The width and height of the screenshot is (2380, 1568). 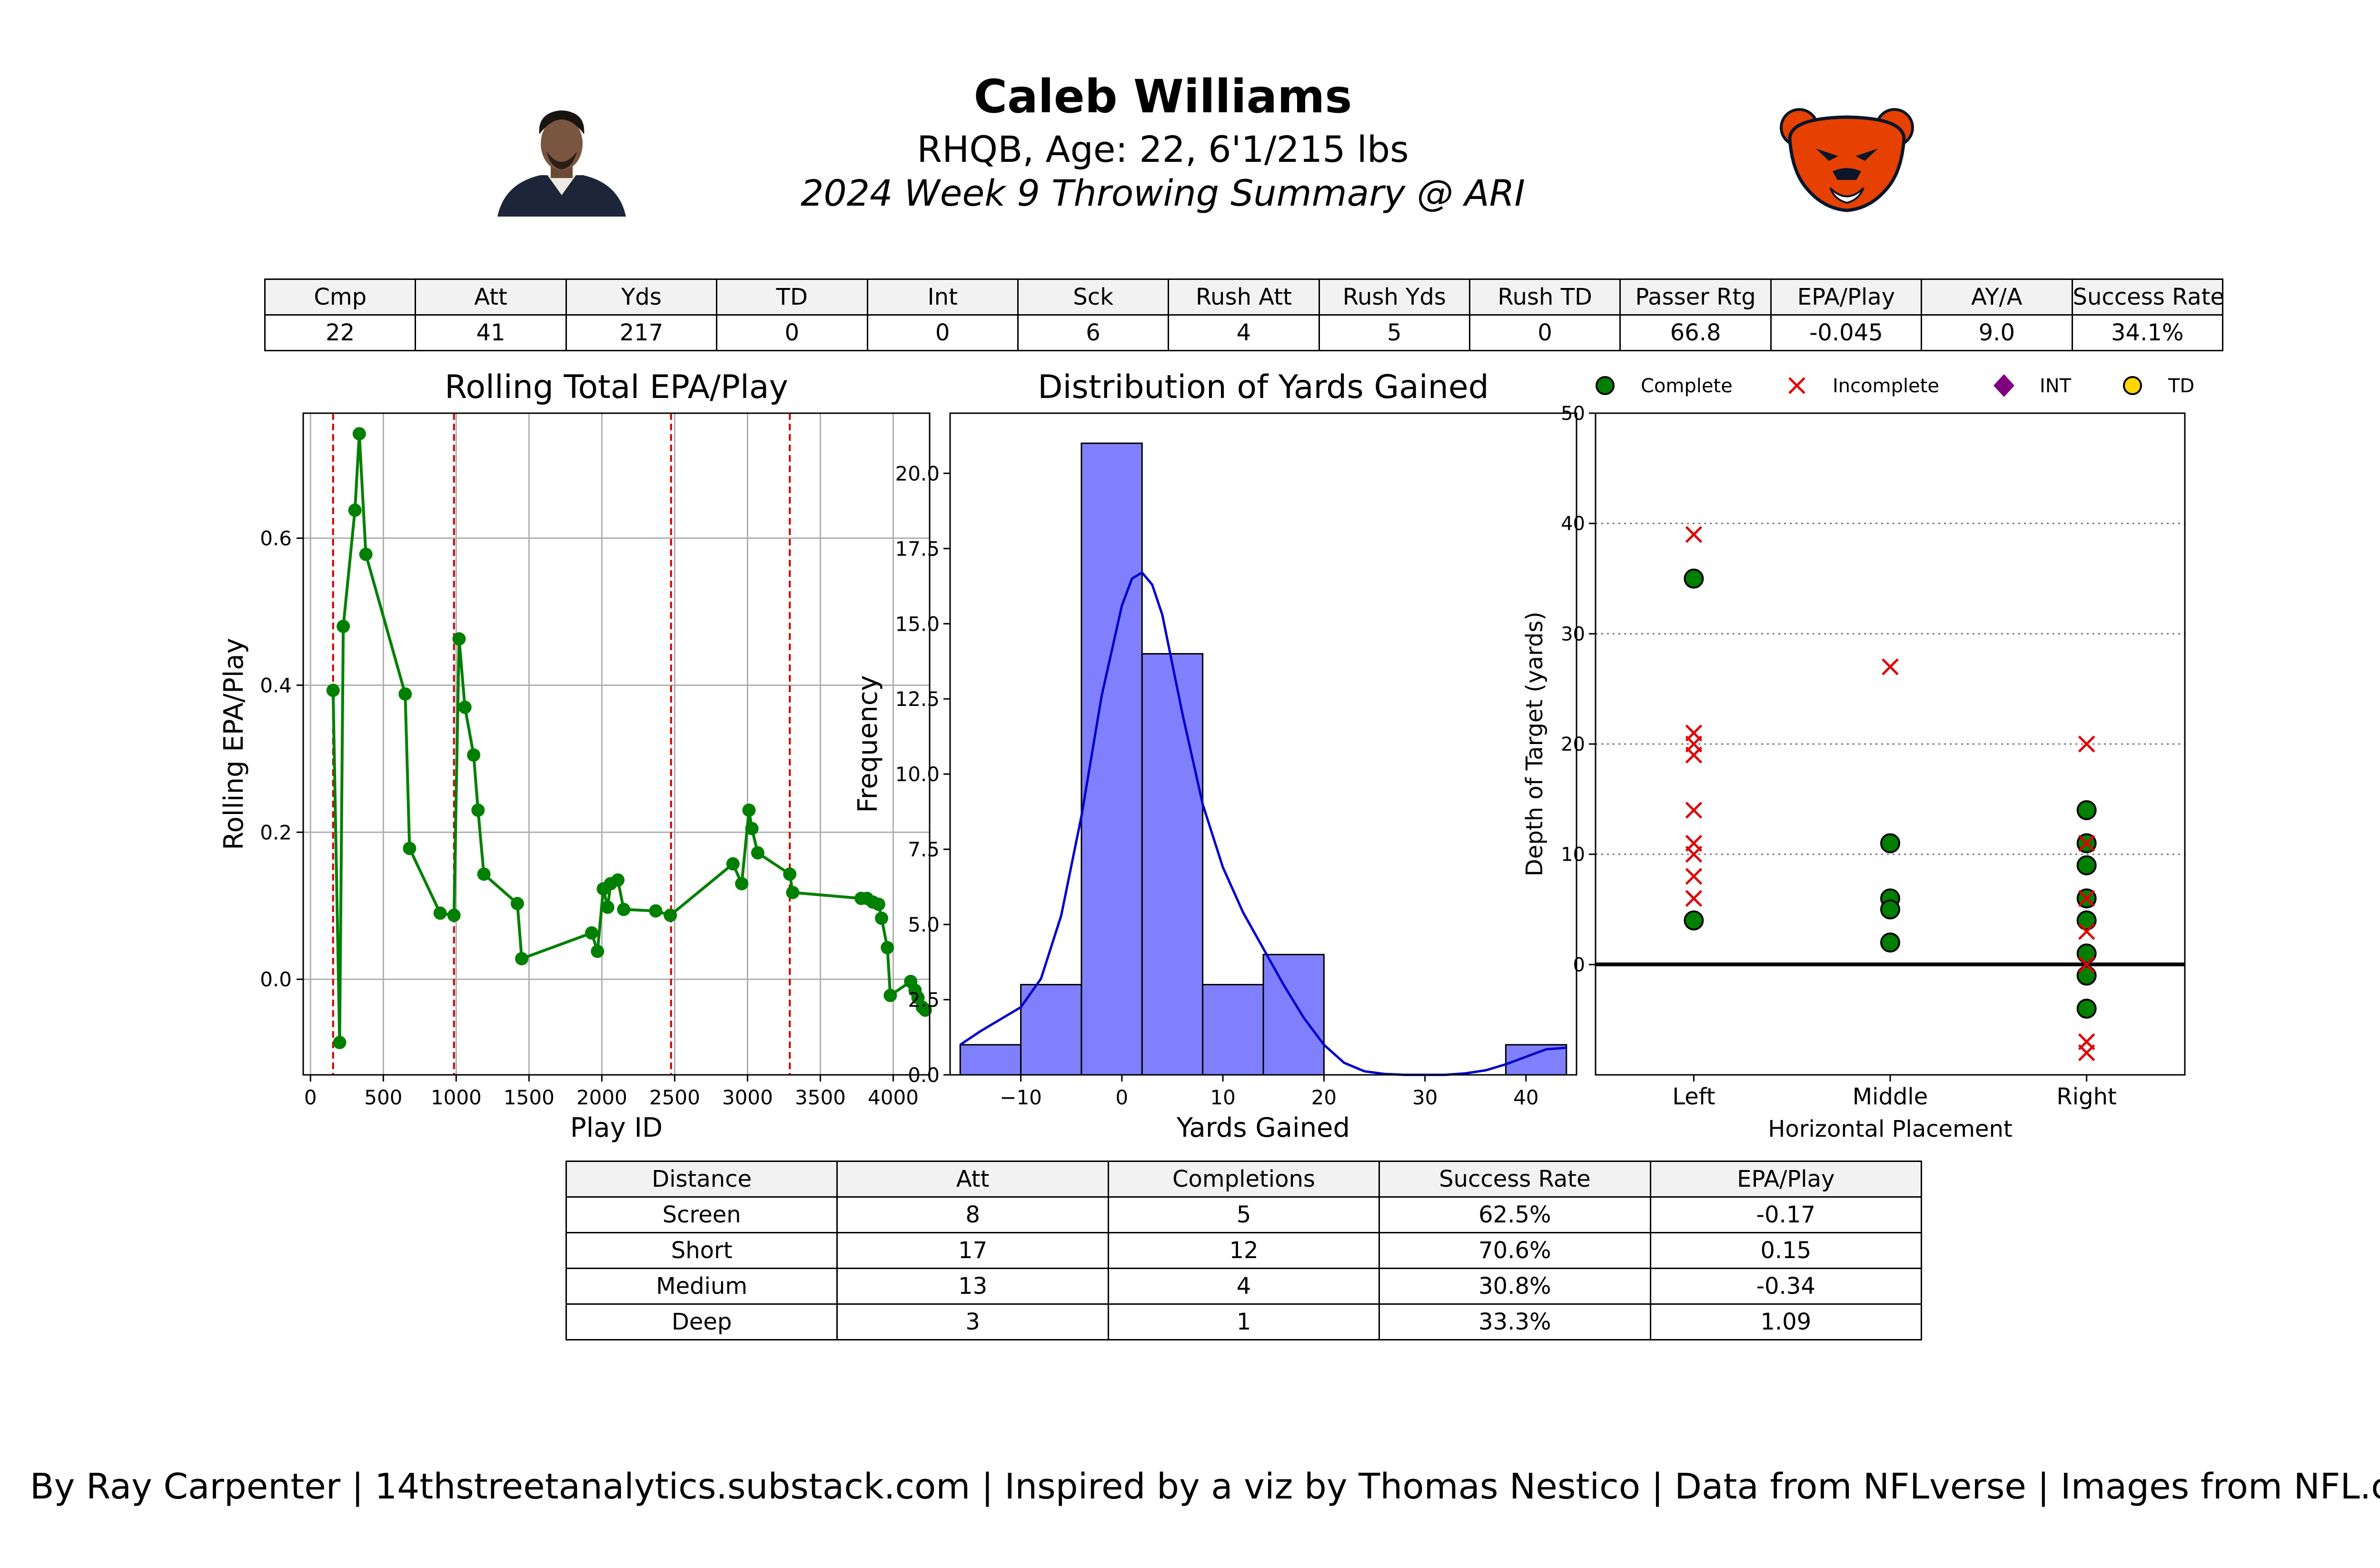 I want to click on x-tick-label: 1500, so click(x=529, y=1098).